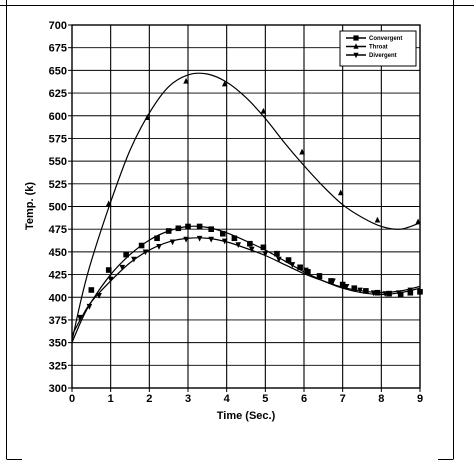  Describe the element at coordinates (58, 26) in the screenshot. I see `y-tick-label: 700` at that location.